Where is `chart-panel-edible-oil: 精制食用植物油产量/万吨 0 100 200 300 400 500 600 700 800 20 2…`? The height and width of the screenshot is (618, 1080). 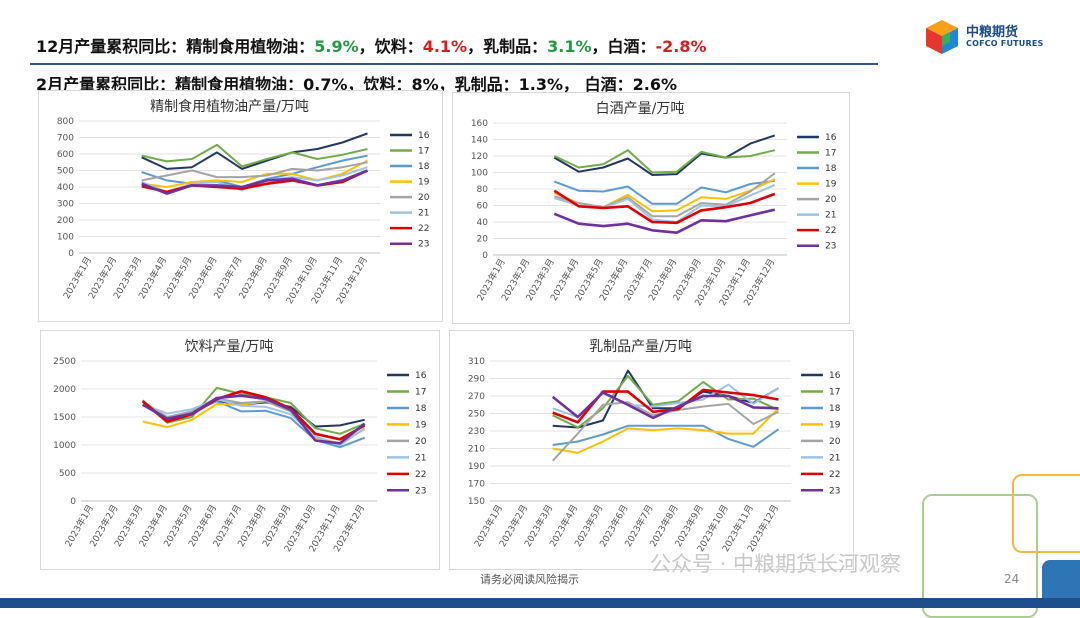
chart-panel-edible-oil: 精制食用植物油产量/万吨 0 100 200 300 400 500 600 700 800 20 2… is located at coordinates (240, 206).